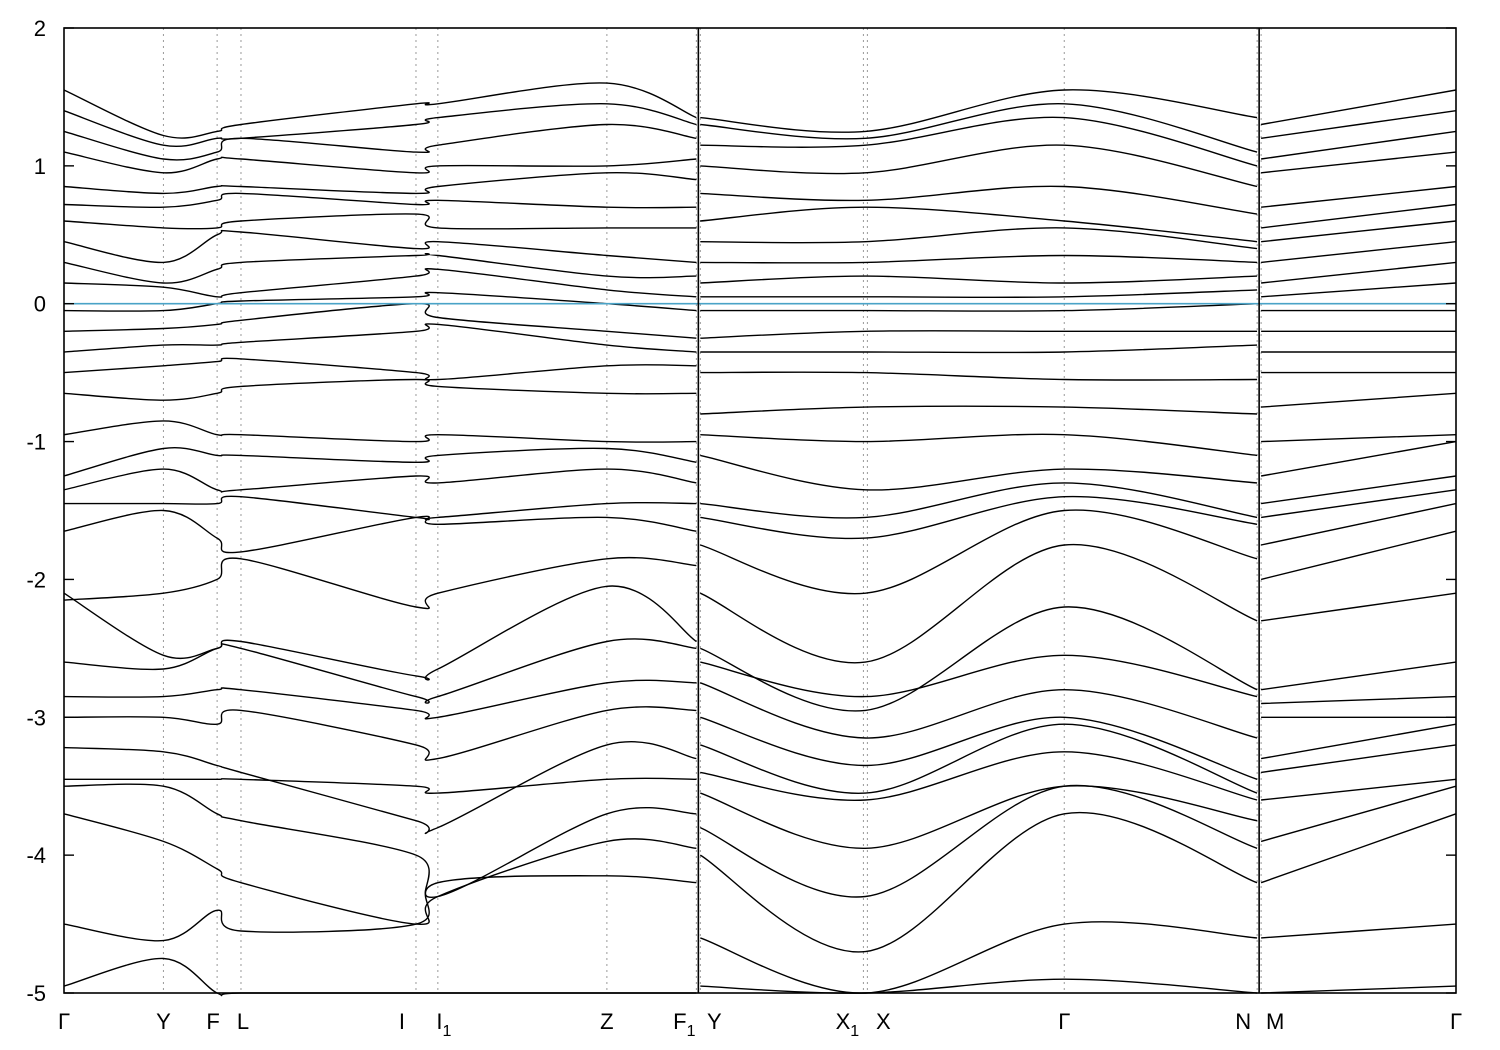 This screenshot has height=1050, width=1500. I want to click on y-tick-label: -4, so click(36, 855).